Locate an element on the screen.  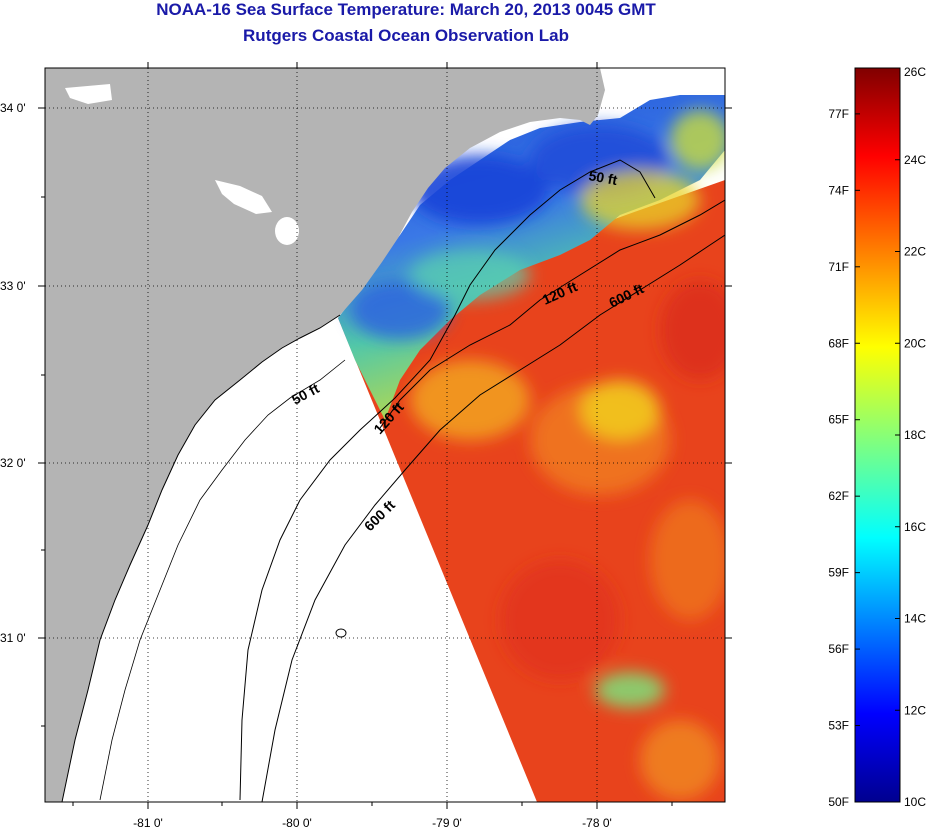
colorbar-c-label: 24C is located at coordinates (915, 160).